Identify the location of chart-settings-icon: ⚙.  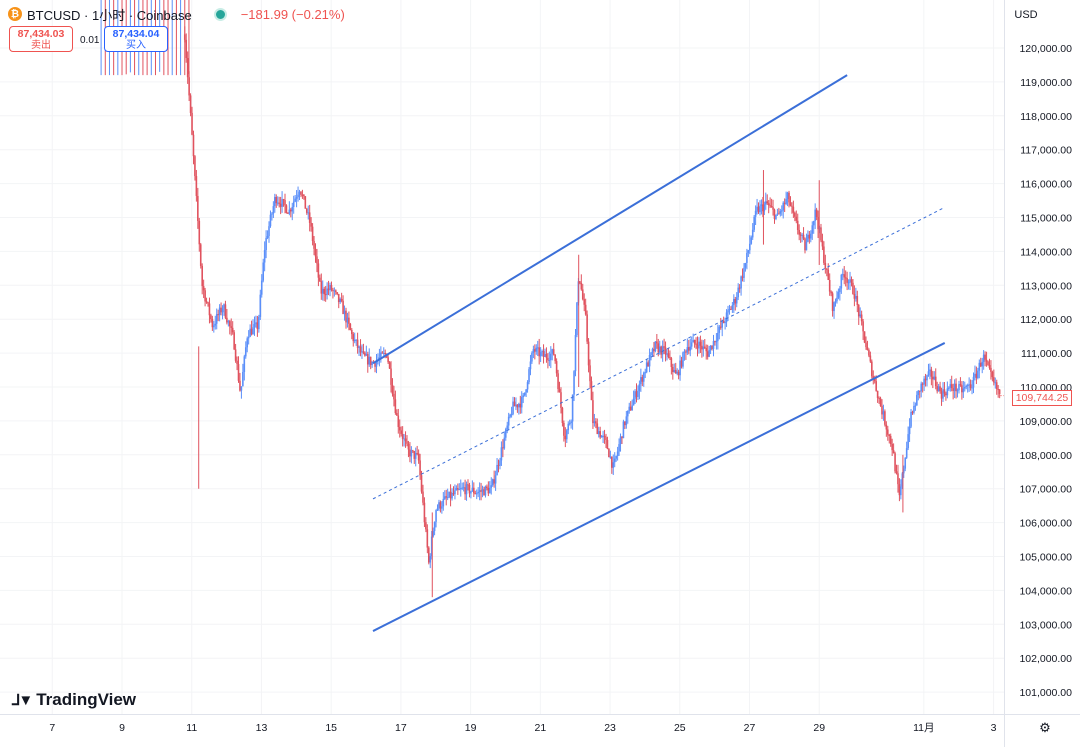
(1045, 727).